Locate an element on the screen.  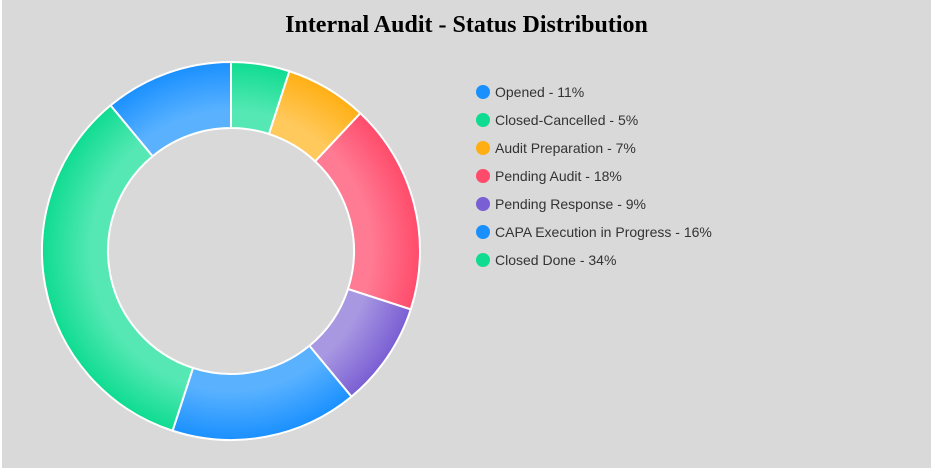
legend-item: CAPA Execution in Progress - 16% is located at coordinates (594, 232).